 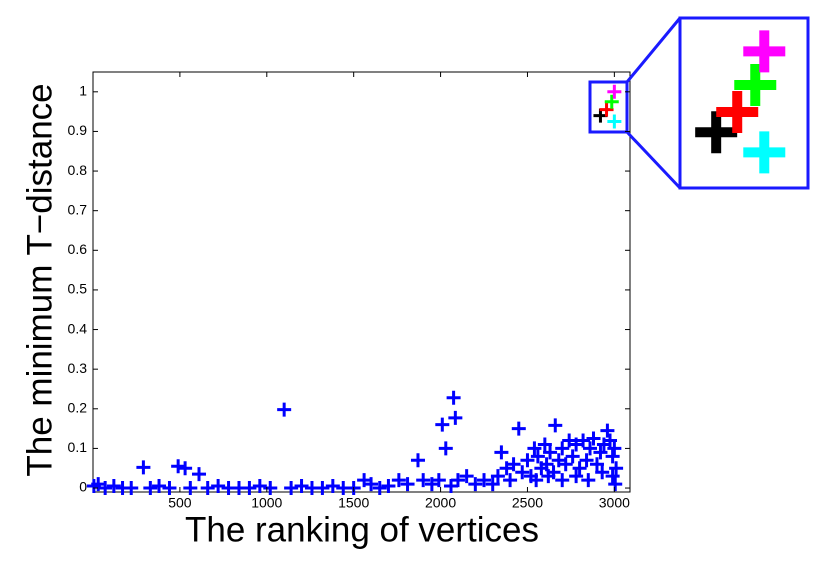 I want to click on zoom-region, so click(x=608, y=107).